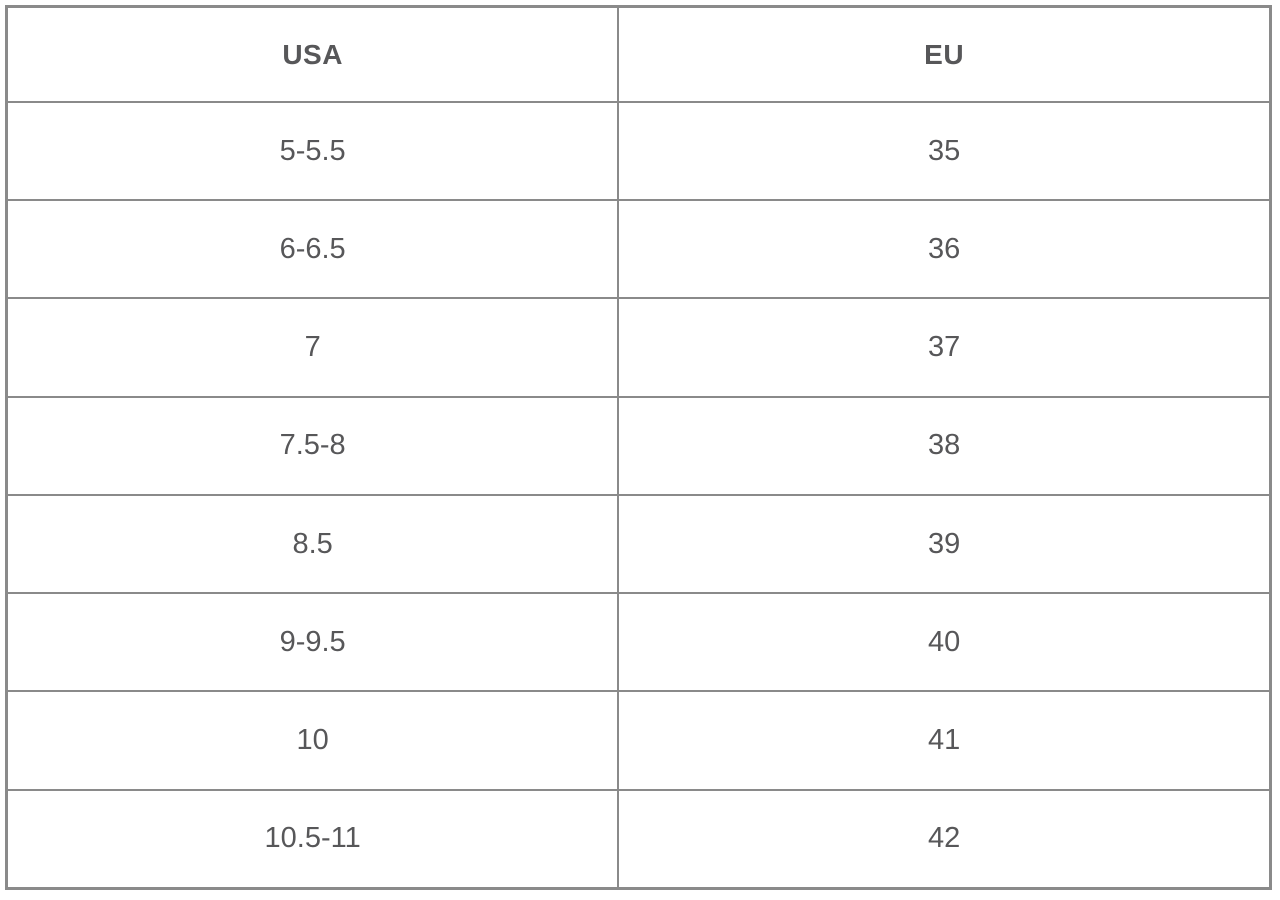  Describe the element at coordinates (312, 445) in the screenshot. I see `table-cell-usa: 7.5-8` at that location.